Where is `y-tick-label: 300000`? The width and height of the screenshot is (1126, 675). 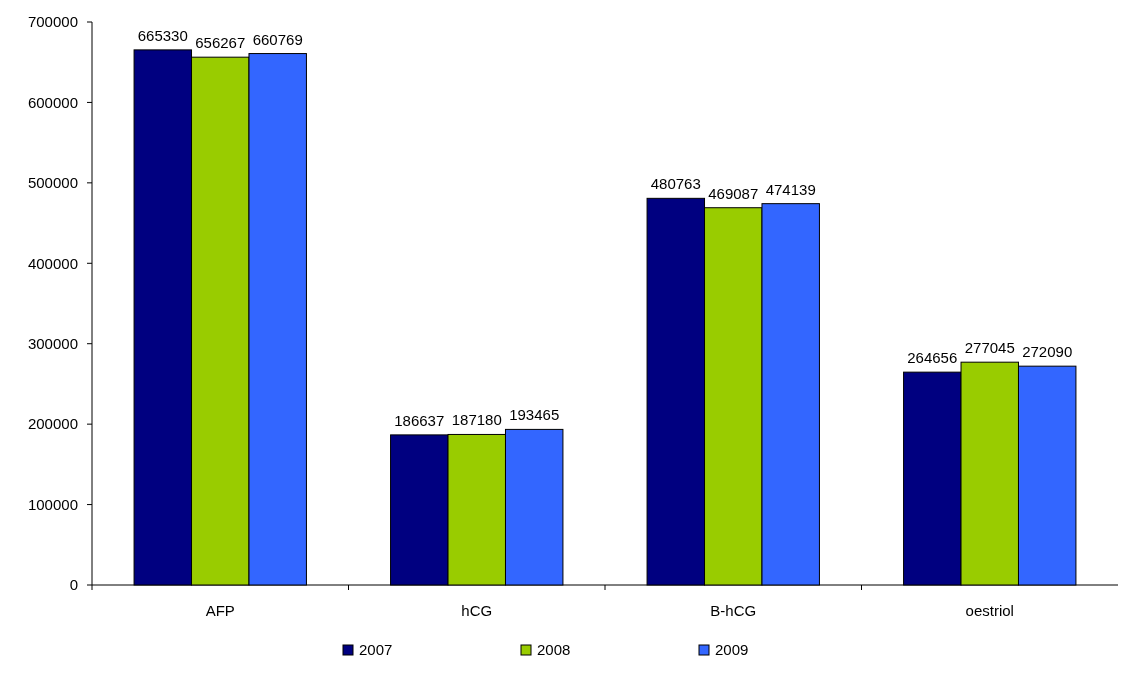
y-tick-label: 300000 is located at coordinates (52, 343).